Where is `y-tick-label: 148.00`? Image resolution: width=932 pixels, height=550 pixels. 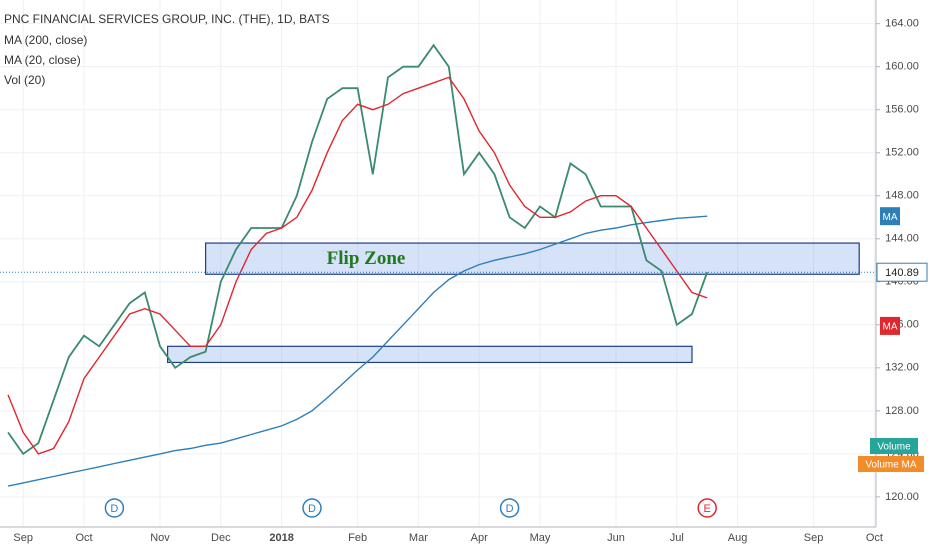
y-tick-label: 148.00 is located at coordinates (902, 196).